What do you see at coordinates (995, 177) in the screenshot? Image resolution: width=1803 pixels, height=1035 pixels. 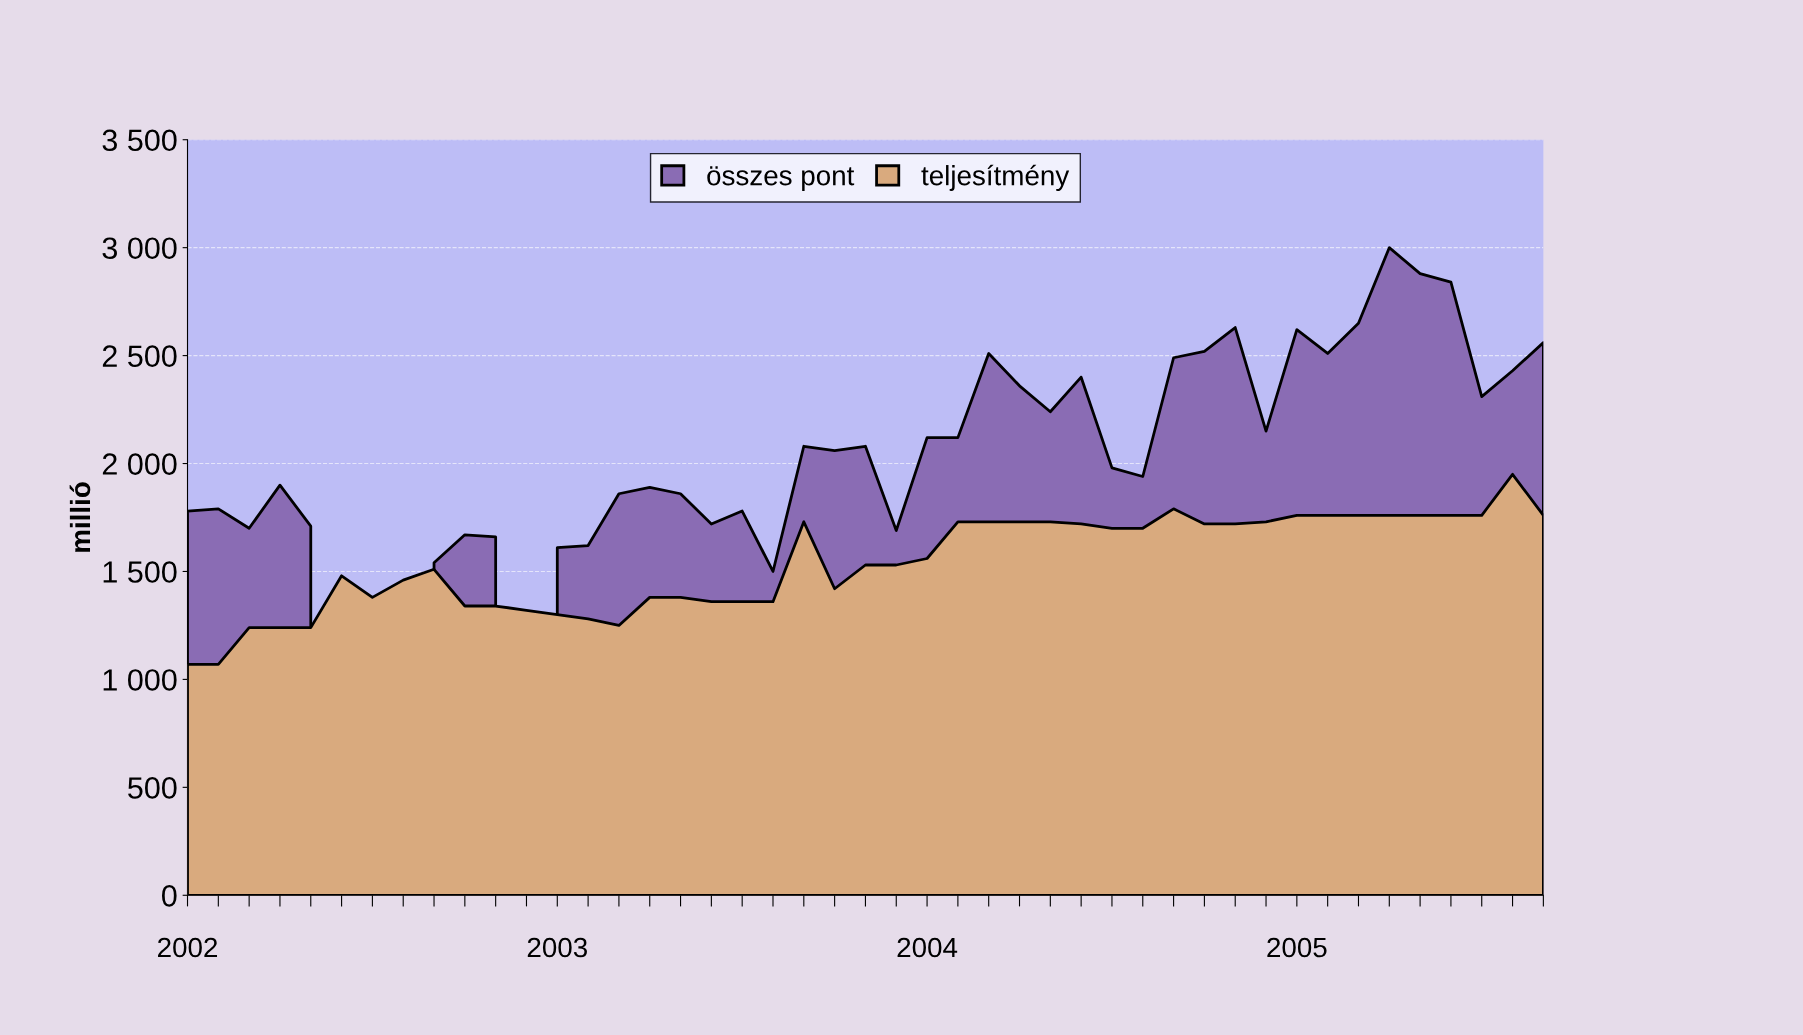 I see `legend-label: teljesítmény` at bounding box center [995, 177].